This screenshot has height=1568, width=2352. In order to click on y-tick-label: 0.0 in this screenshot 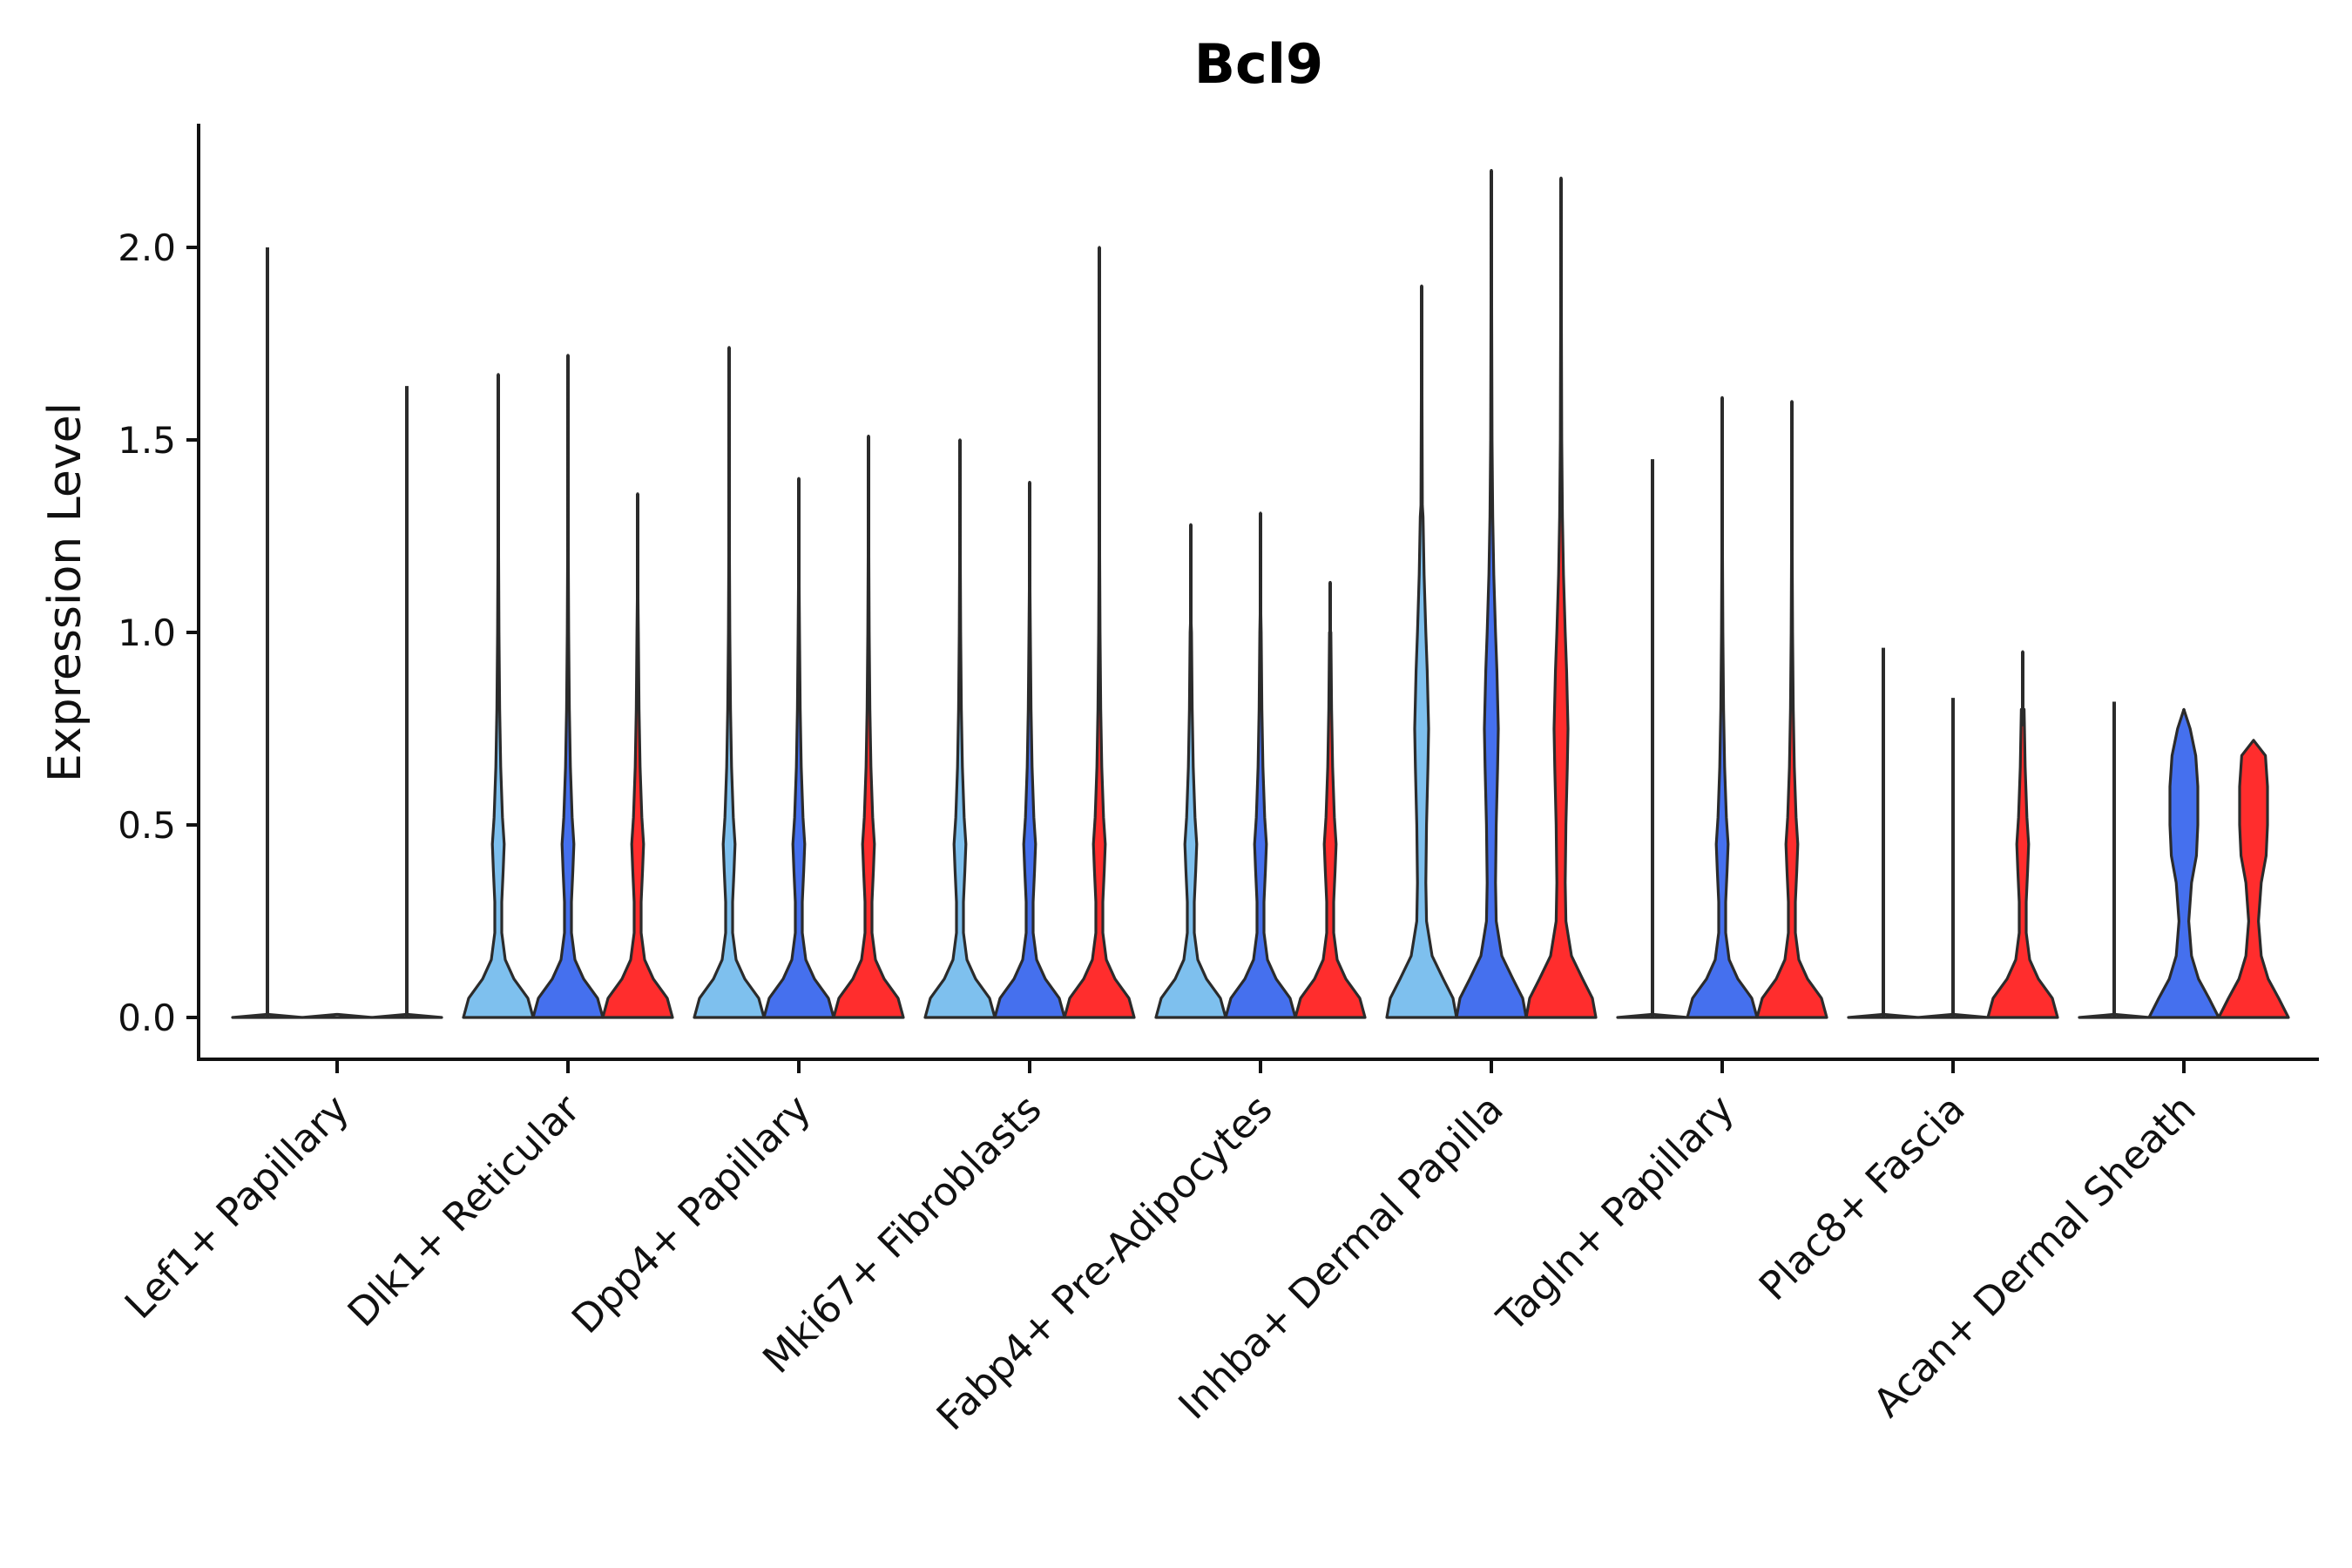, I will do `click(147, 1018)`.